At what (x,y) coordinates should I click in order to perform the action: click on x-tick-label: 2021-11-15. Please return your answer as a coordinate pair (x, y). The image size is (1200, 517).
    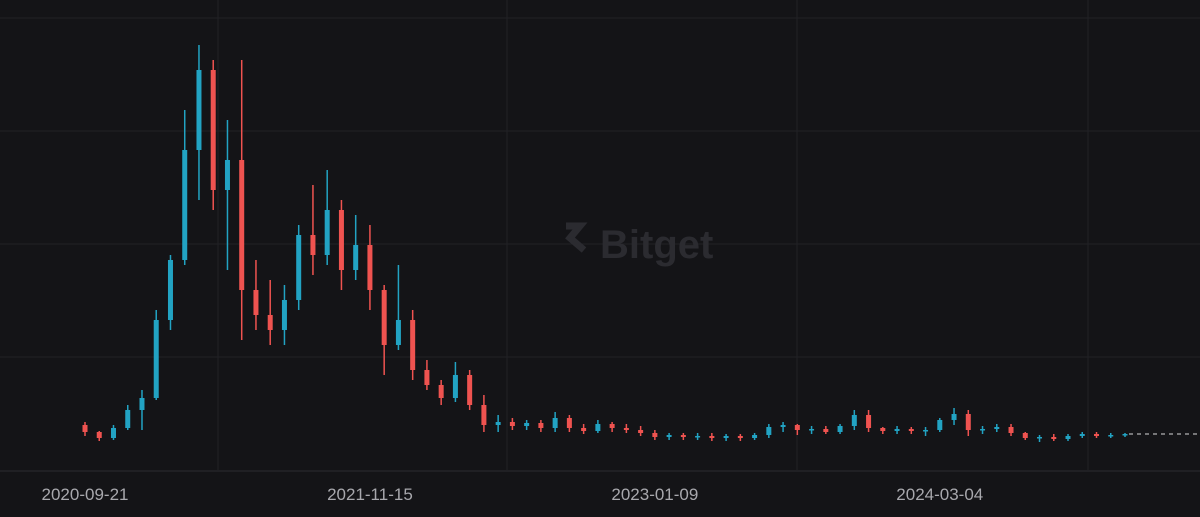
    Looking at the image, I should click on (370, 494).